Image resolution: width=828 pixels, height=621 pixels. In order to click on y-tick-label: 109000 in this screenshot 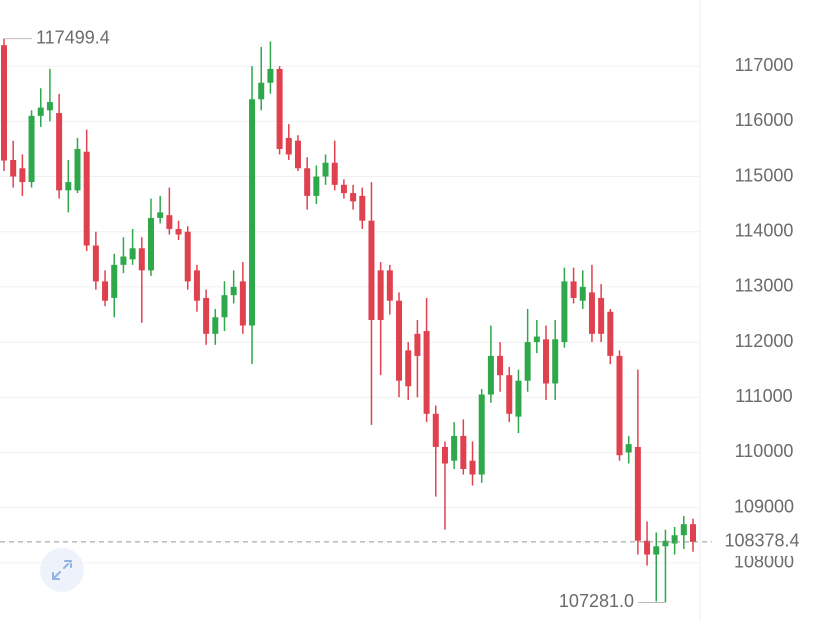, I will do `click(764, 506)`.